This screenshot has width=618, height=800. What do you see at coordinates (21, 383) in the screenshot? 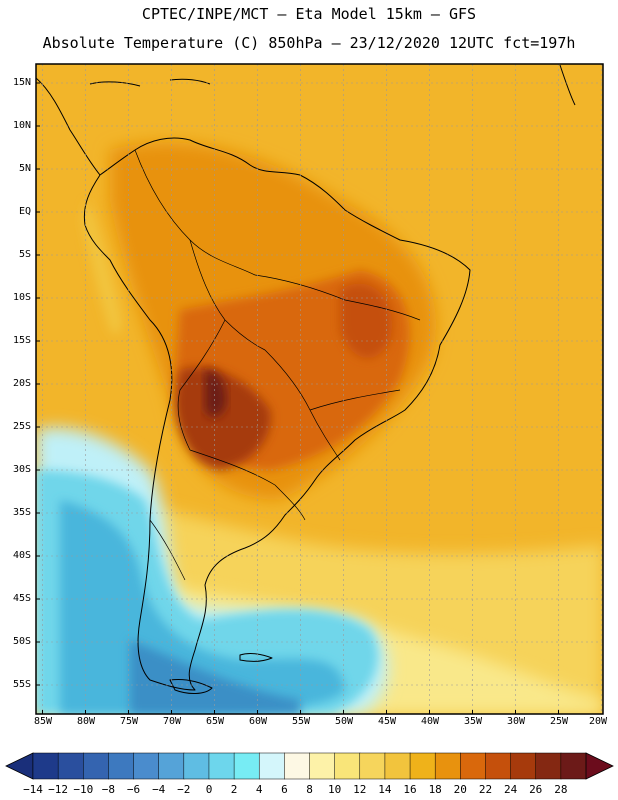
I see `lat-label: 20S` at bounding box center [21, 383].